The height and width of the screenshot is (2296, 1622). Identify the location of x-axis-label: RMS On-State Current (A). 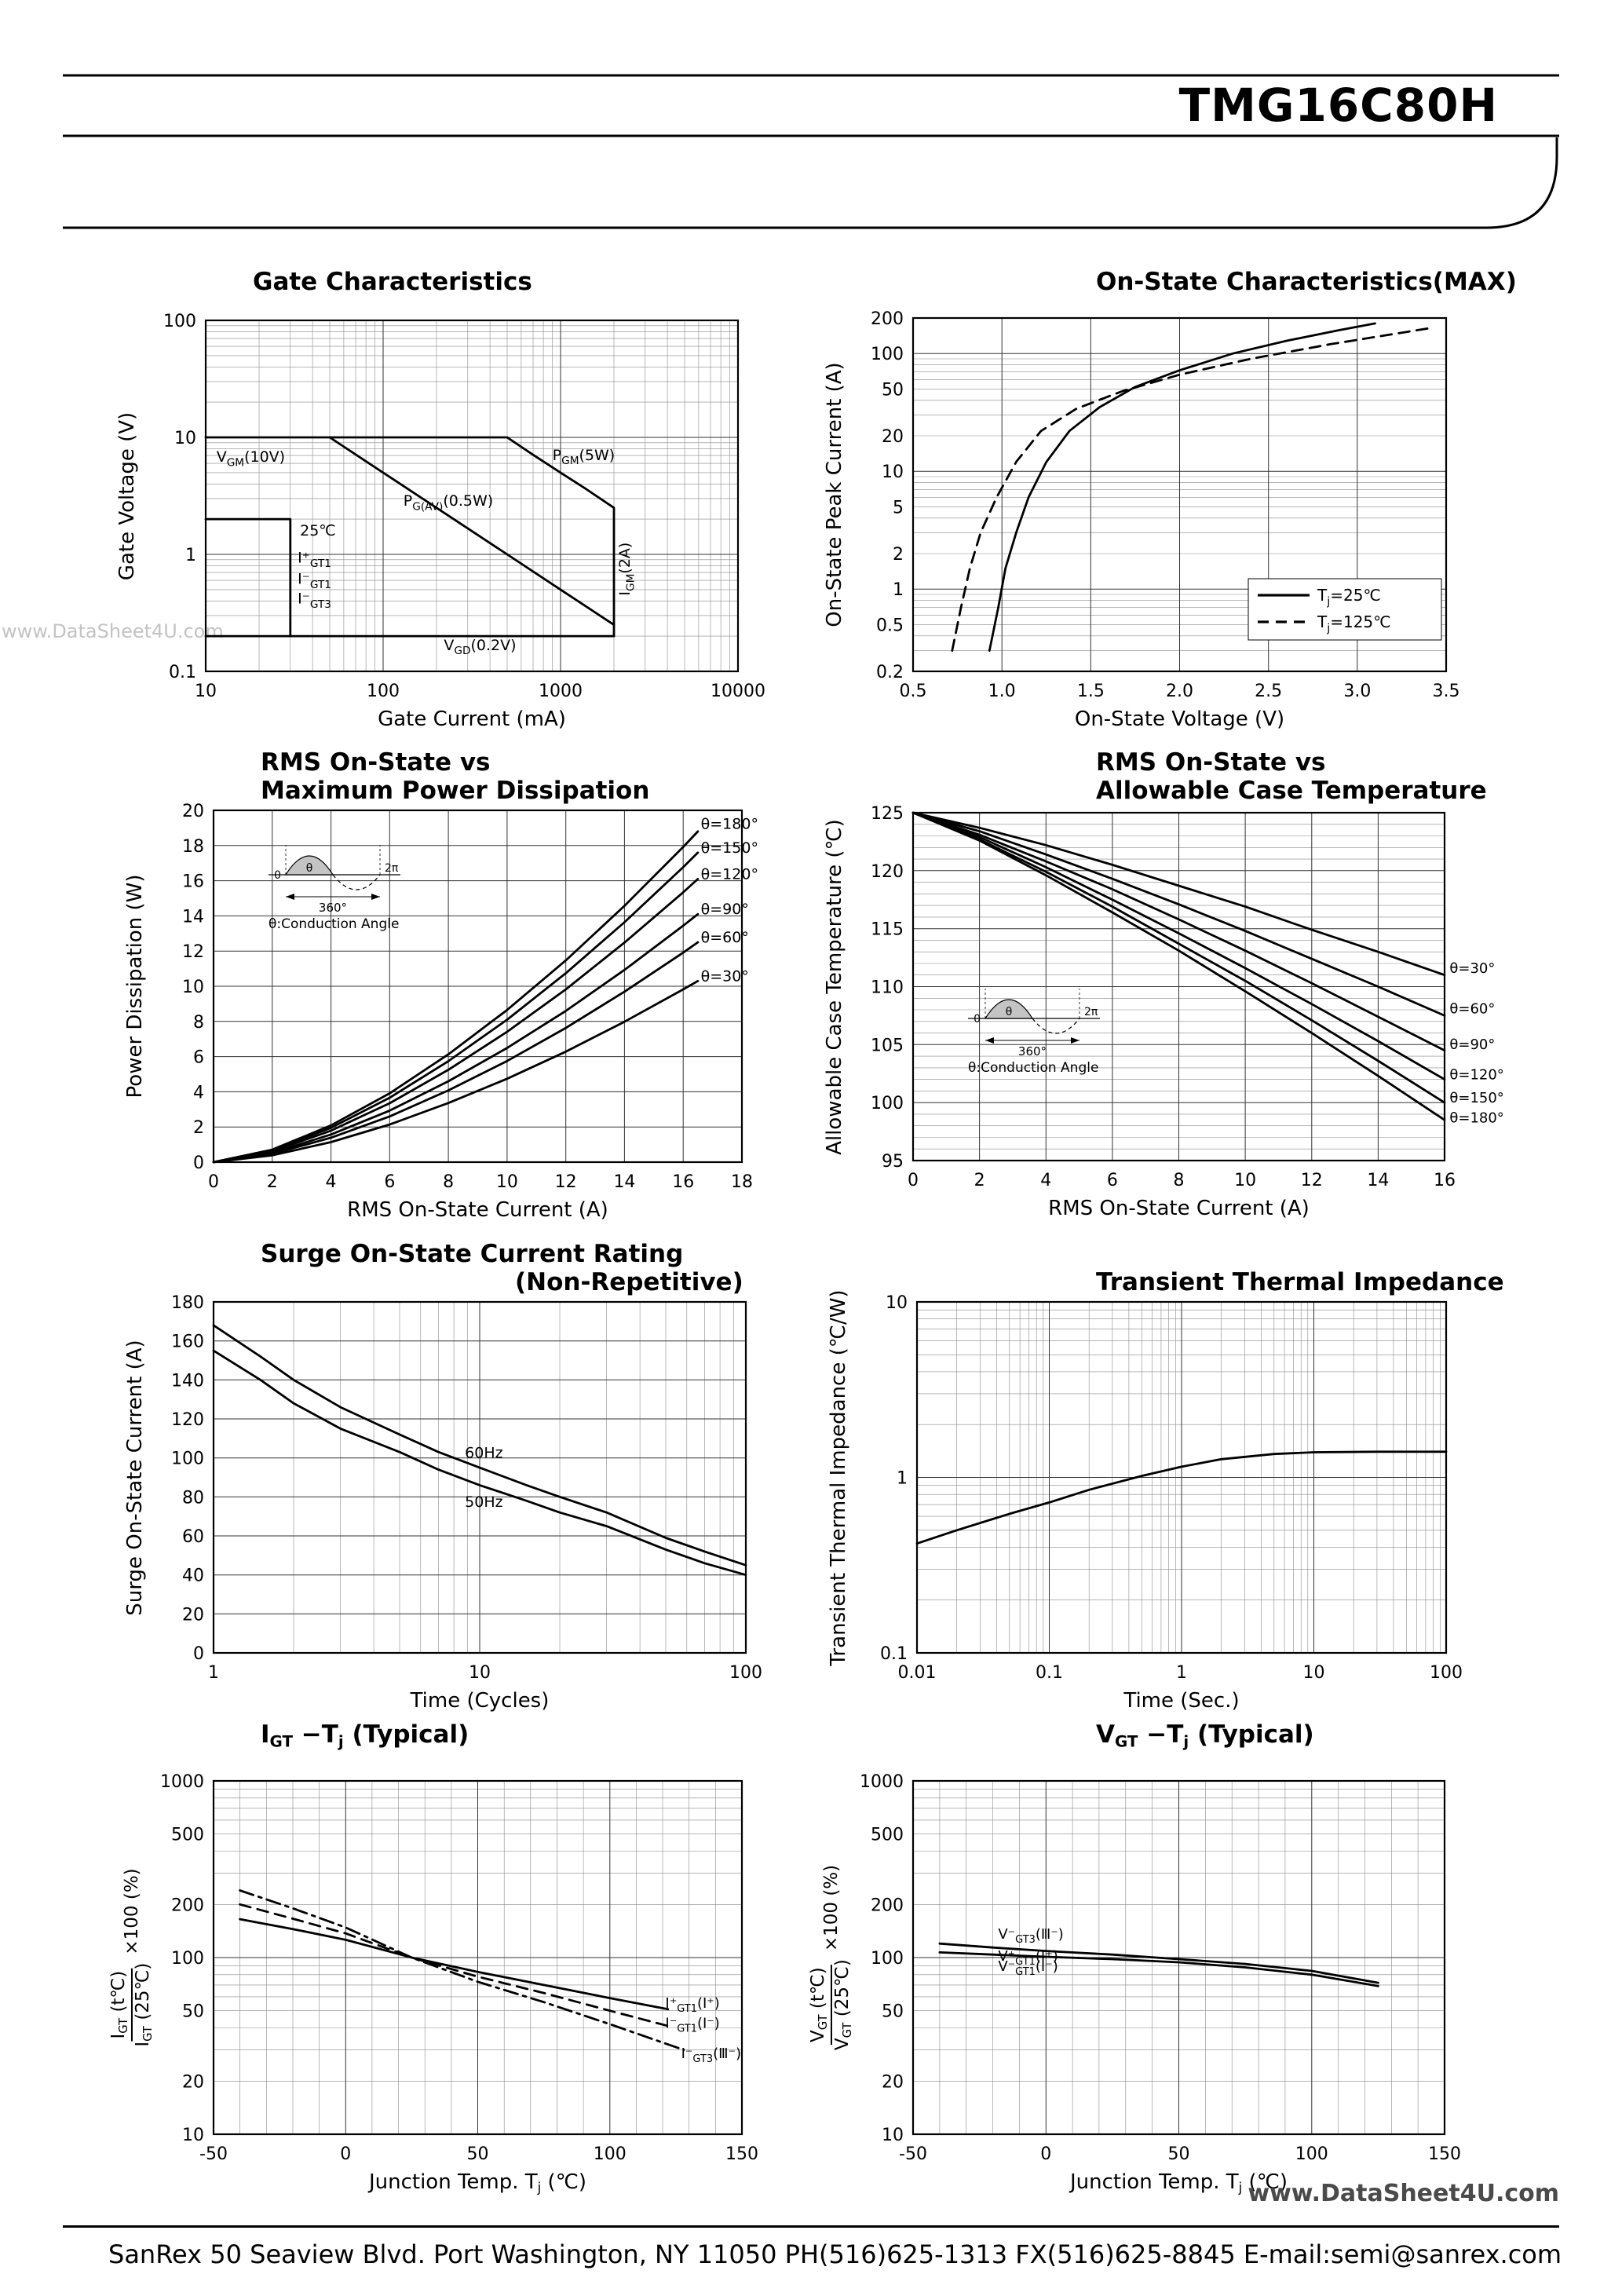
(477, 1210).